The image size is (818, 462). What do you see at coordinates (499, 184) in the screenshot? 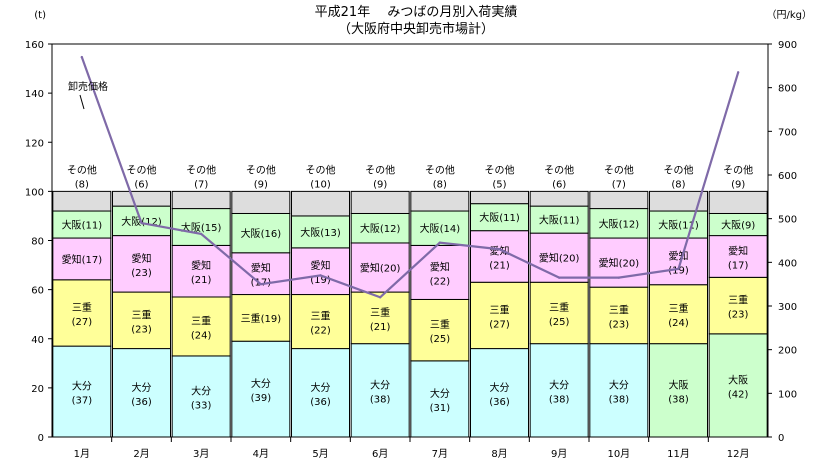
I see `segment-value-label: (5)` at bounding box center [499, 184].